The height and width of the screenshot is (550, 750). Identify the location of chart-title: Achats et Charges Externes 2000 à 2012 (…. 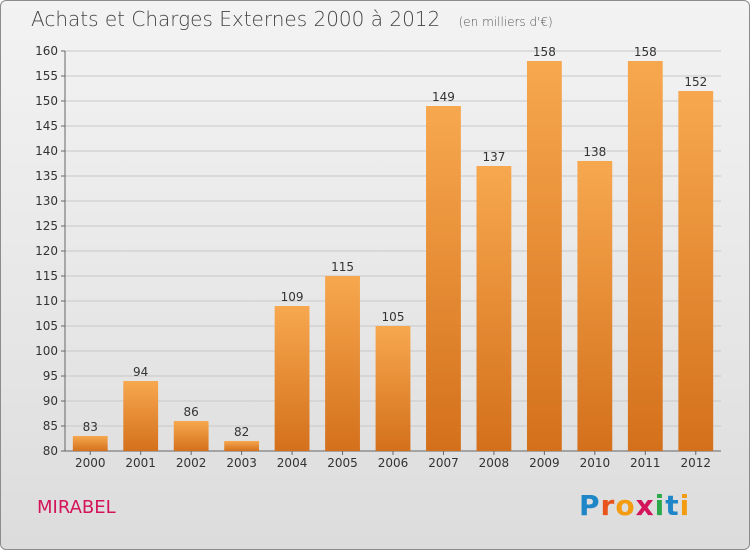
(292, 19).